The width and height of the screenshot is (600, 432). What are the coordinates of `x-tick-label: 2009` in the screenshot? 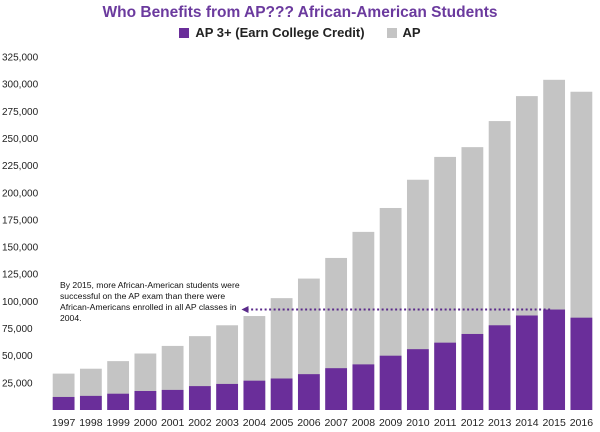 It's located at (391, 423).